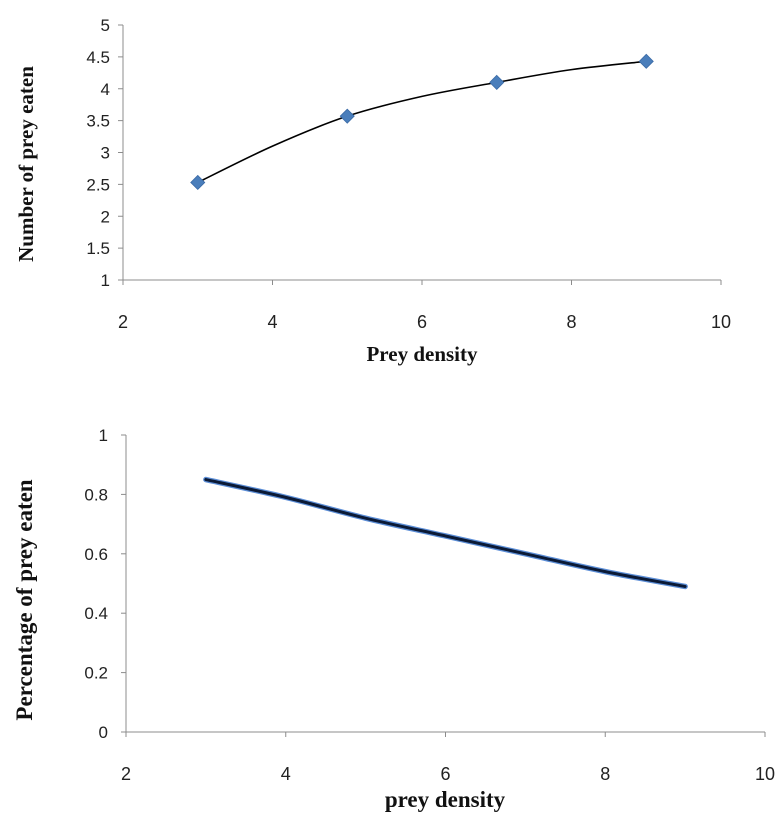  I want to click on y-tick-labels: 1 1.5 2 2.5 3 3.5 4 4.5 5, so click(104, 153).